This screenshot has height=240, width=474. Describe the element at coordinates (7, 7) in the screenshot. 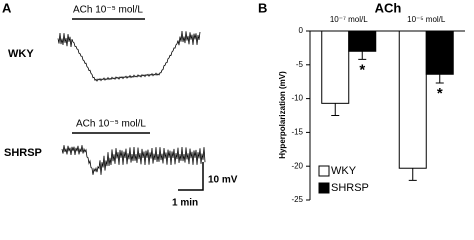

I see `panel-label: A` at that location.